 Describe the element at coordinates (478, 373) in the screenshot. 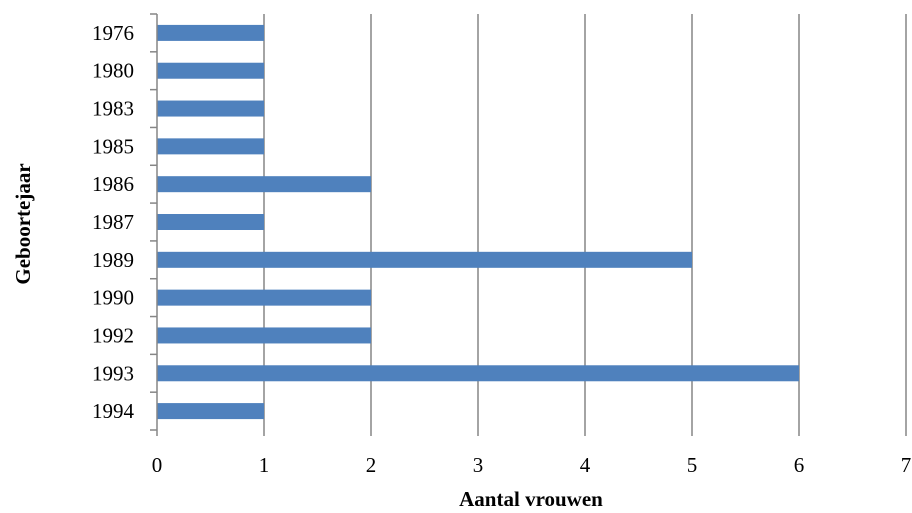

I see `bar-1993` at that location.